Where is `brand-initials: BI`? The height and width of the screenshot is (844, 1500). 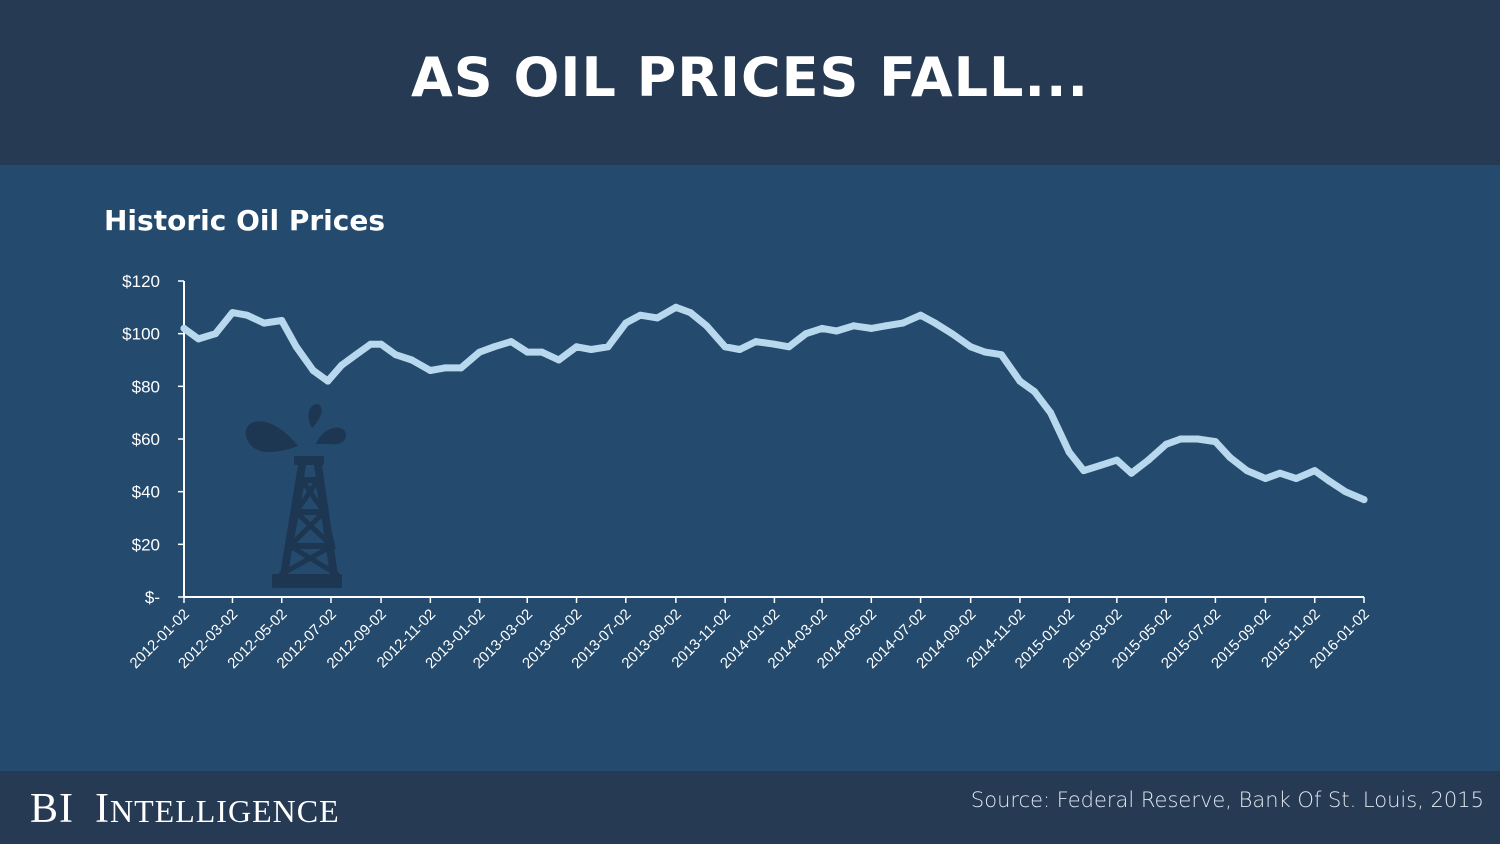 brand-initials: BI is located at coordinates (52, 809).